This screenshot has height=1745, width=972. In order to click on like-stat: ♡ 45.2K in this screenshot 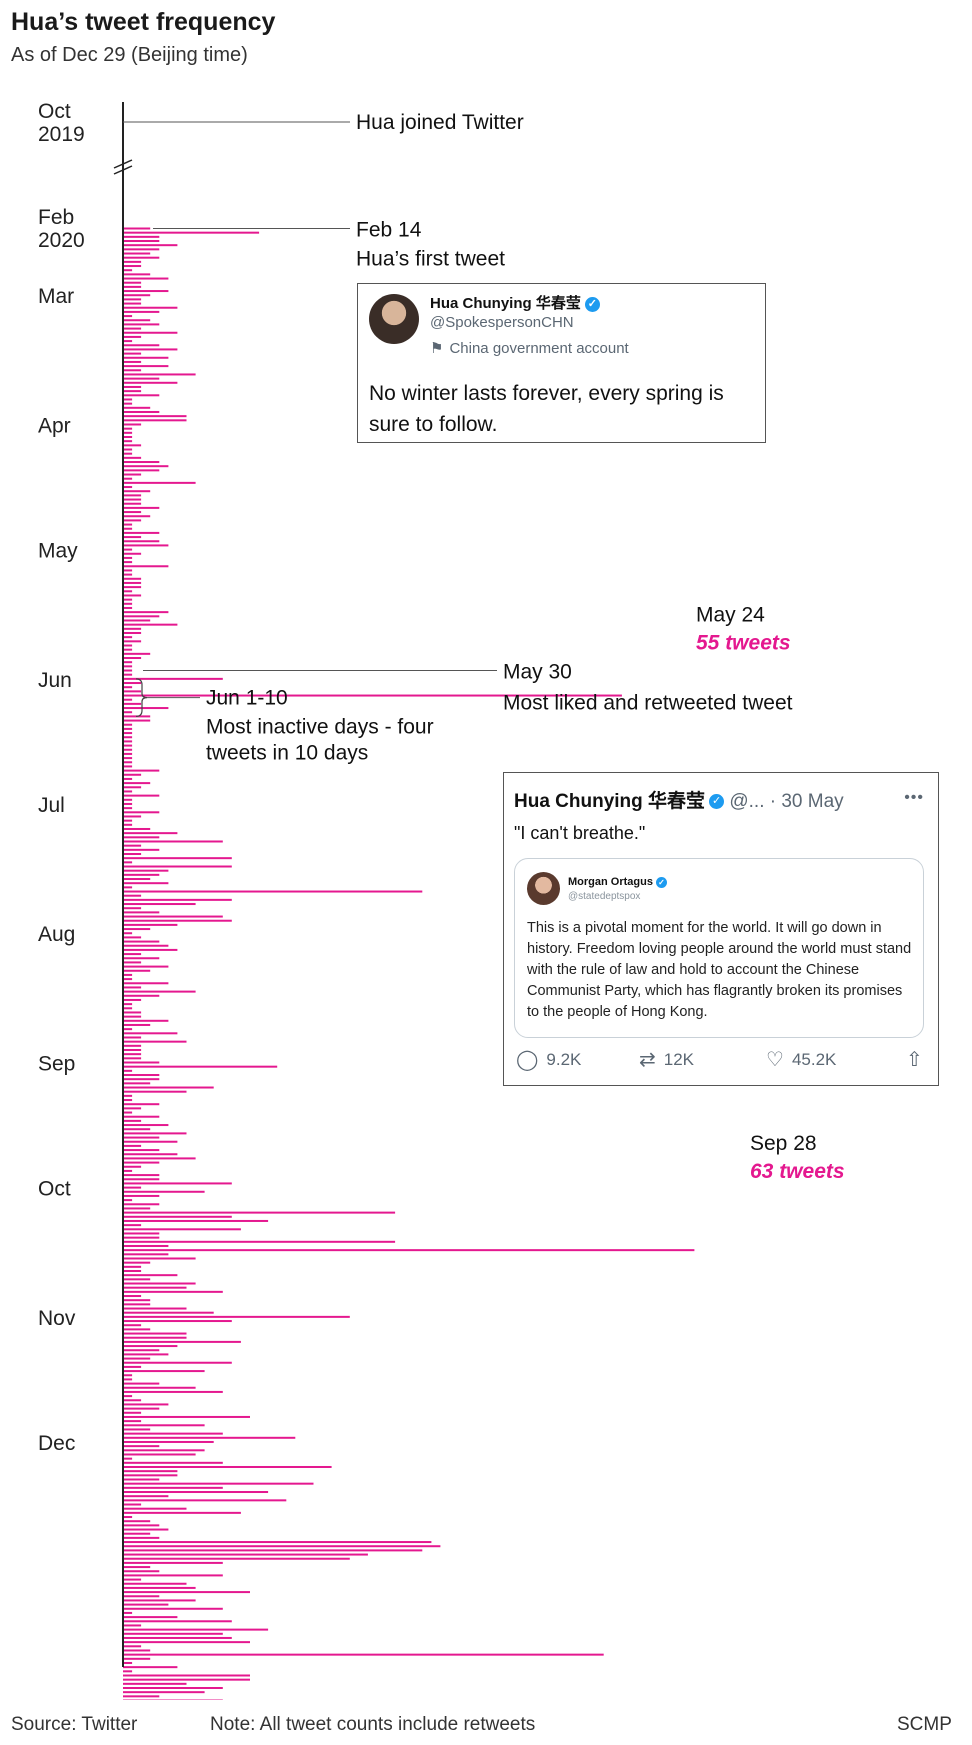, I will do `click(801, 1060)`.